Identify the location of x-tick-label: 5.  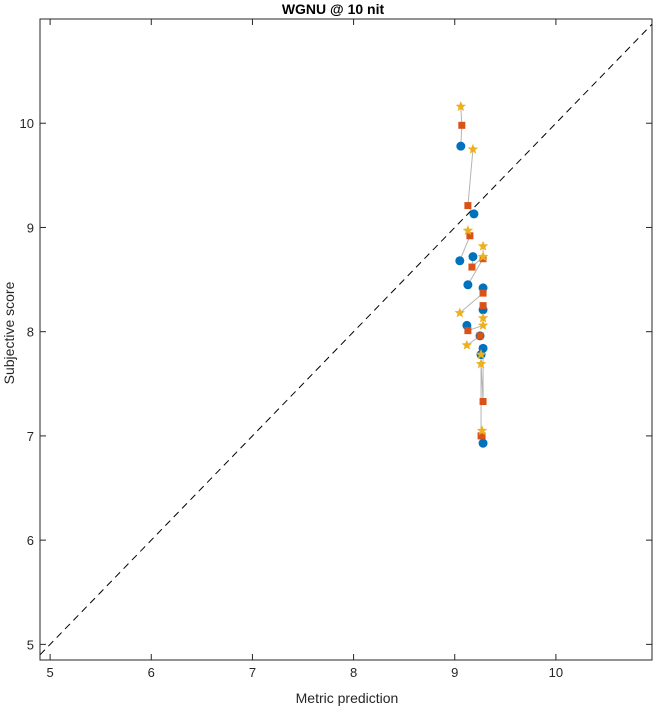
(49, 672).